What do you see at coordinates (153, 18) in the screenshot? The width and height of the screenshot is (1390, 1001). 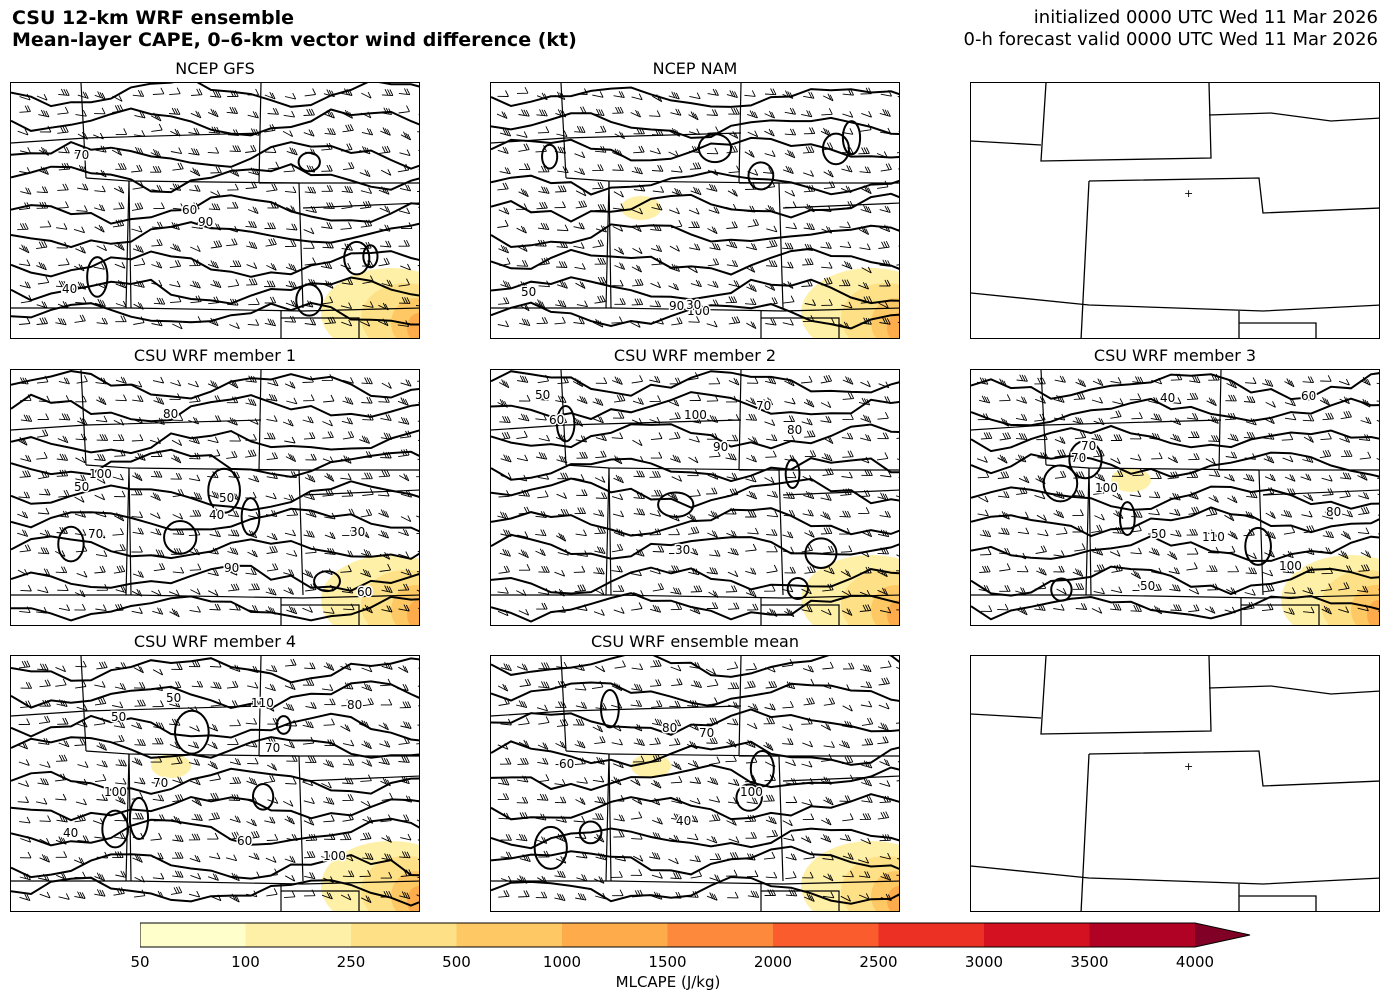 I see `title-line-1: CSU 12-km WRF ensemble` at bounding box center [153, 18].